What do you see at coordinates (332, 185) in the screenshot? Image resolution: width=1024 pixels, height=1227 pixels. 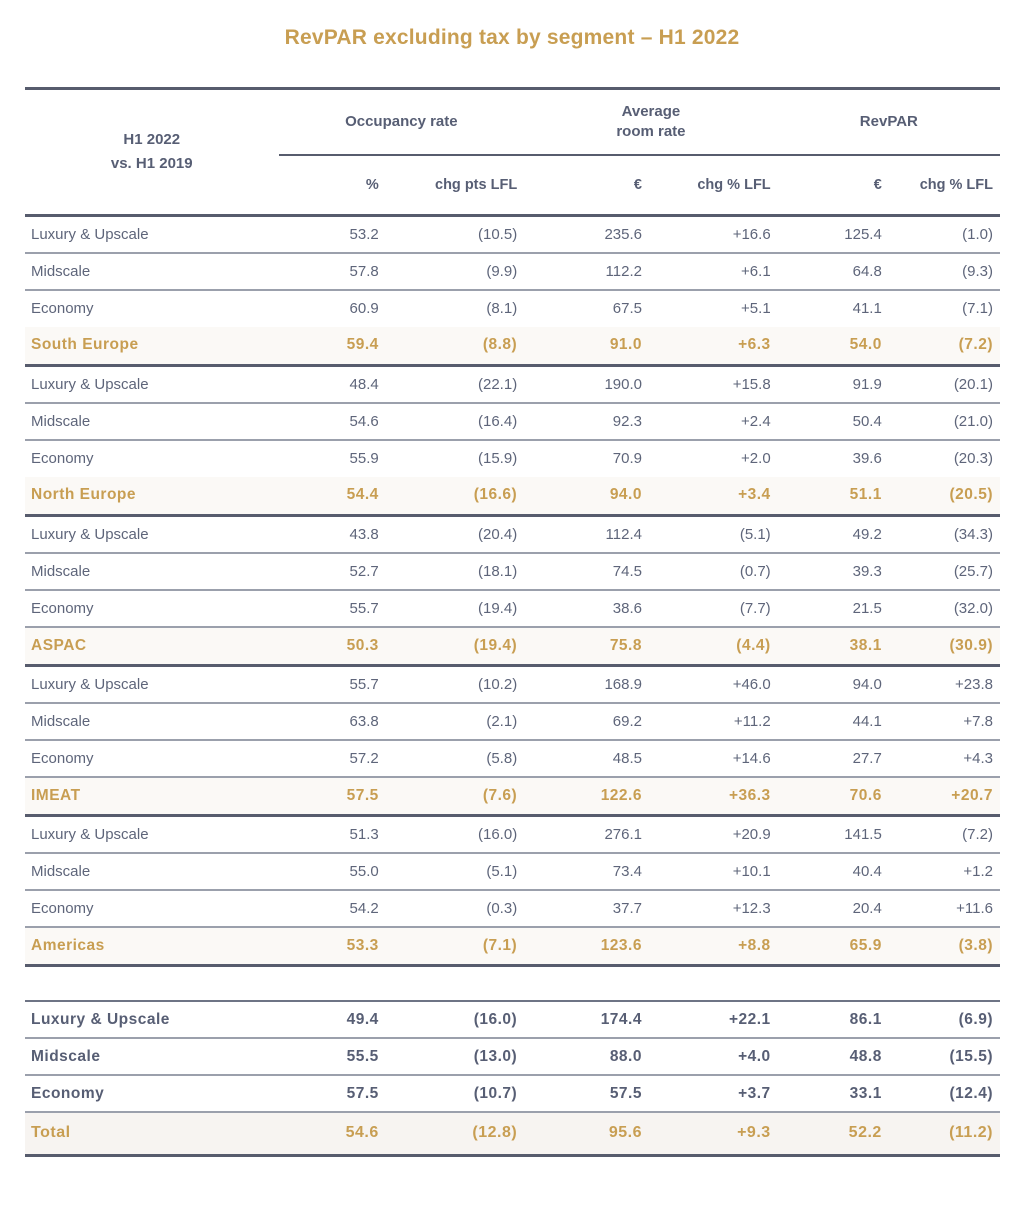 I see `subheader-occupancy-pct: %` at bounding box center [332, 185].